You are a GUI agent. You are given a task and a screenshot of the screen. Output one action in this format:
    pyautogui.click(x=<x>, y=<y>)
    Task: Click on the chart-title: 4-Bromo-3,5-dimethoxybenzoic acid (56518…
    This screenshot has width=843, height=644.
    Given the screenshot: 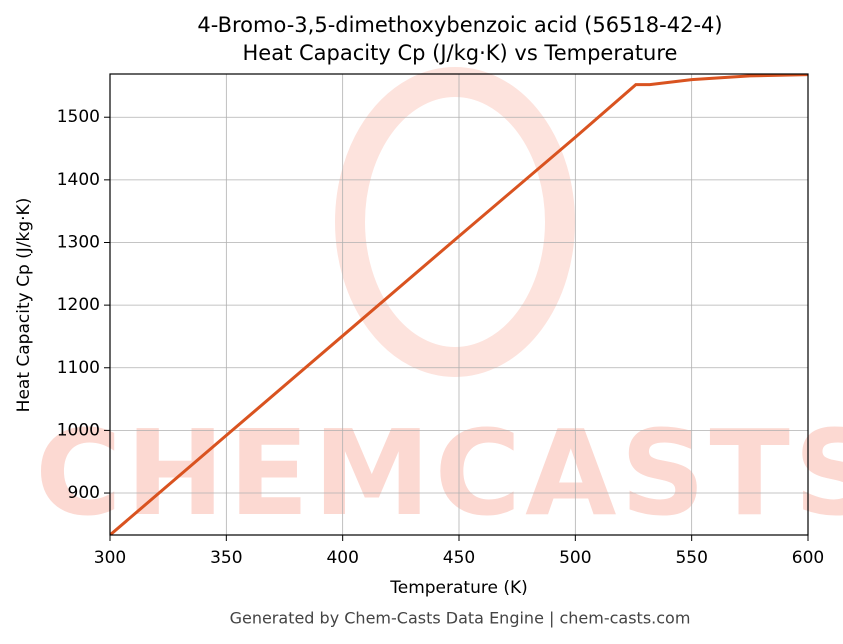 What is the action you would take?
    pyautogui.click(x=459, y=25)
    